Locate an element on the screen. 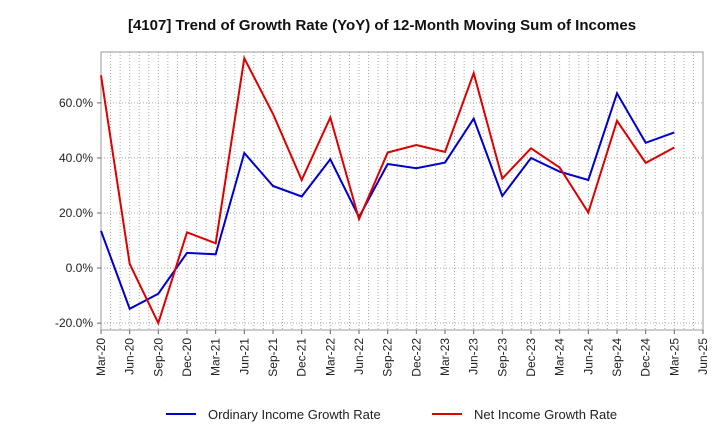 The width and height of the screenshot is (720, 440). x-tick-label: Jun-25 is located at coordinates (703, 356).